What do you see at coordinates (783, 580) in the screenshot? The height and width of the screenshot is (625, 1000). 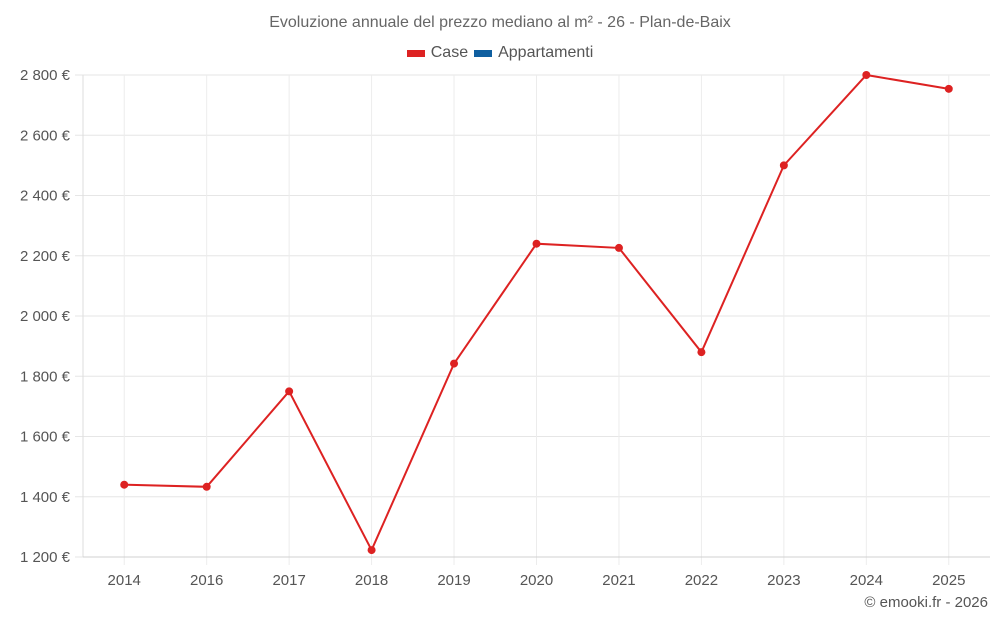 I see `x-tick-label: 2023` at bounding box center [783, 580].